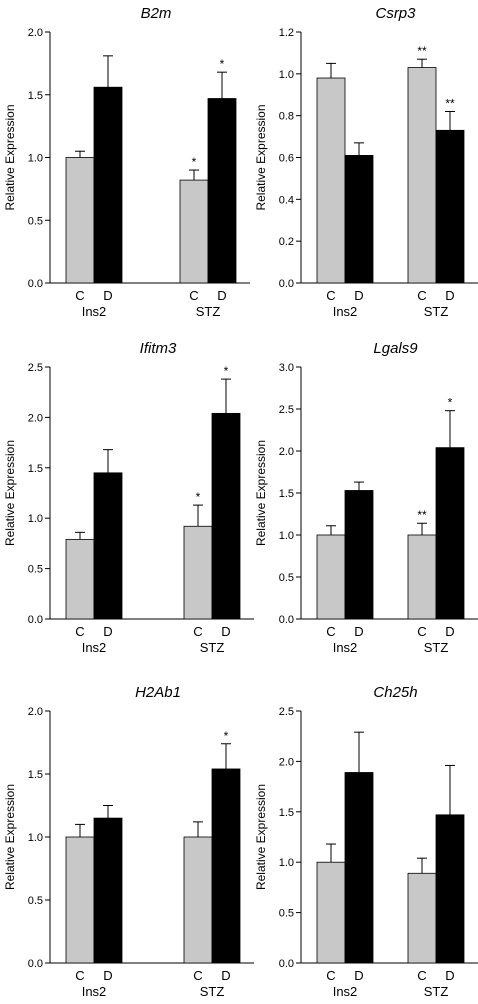  What do you see at coordinates (286, 242) in the screenshot?
I see `y-tick-label: 0.2` at bounding box center [286, 242].